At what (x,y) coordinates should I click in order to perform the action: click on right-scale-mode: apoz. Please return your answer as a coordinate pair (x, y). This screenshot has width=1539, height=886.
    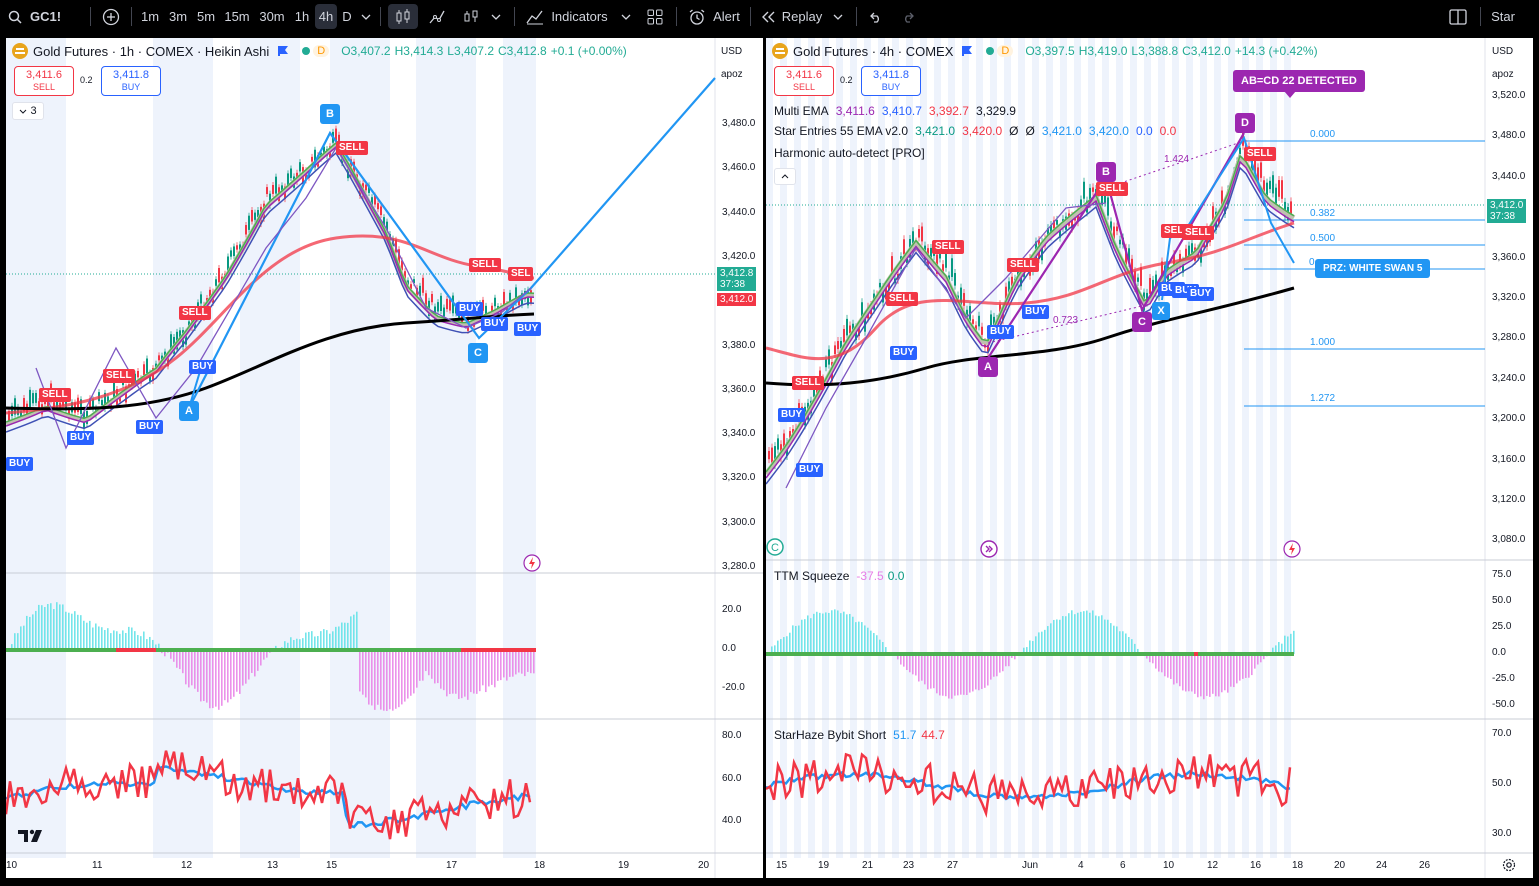
    Looking at the image, I should click on (1503, 74).